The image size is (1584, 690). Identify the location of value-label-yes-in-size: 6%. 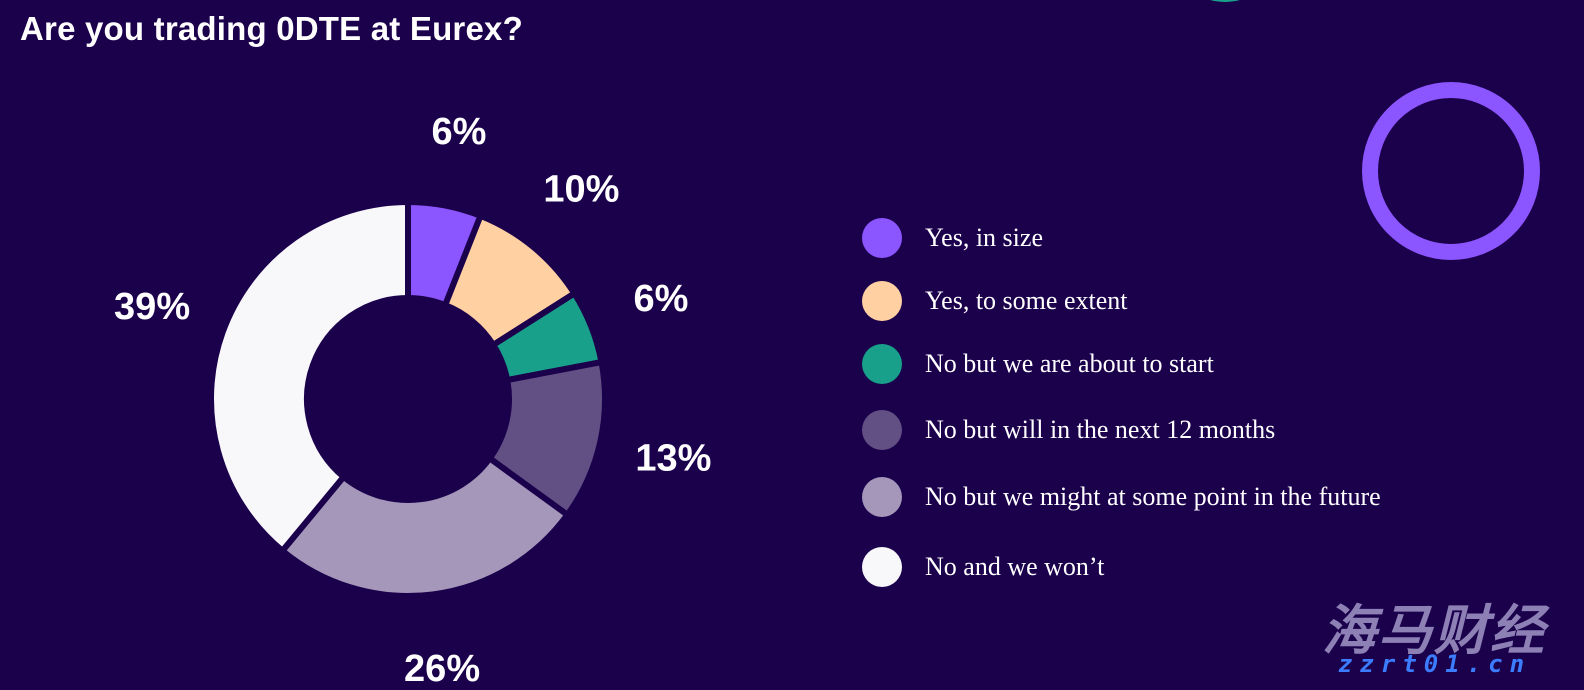
(459, 132).